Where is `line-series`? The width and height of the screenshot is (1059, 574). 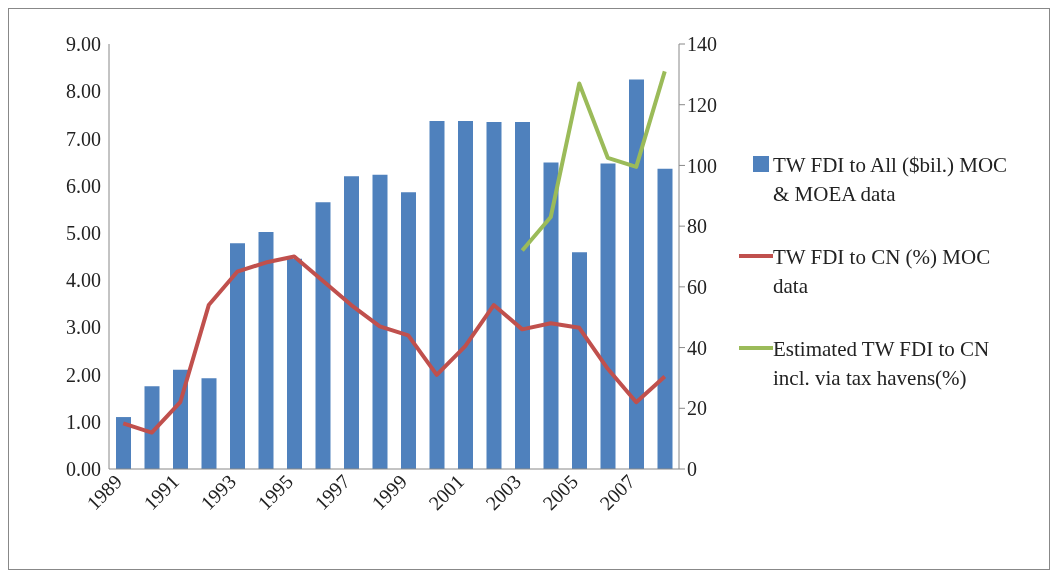 line-series is located at coordinates (593, 161).